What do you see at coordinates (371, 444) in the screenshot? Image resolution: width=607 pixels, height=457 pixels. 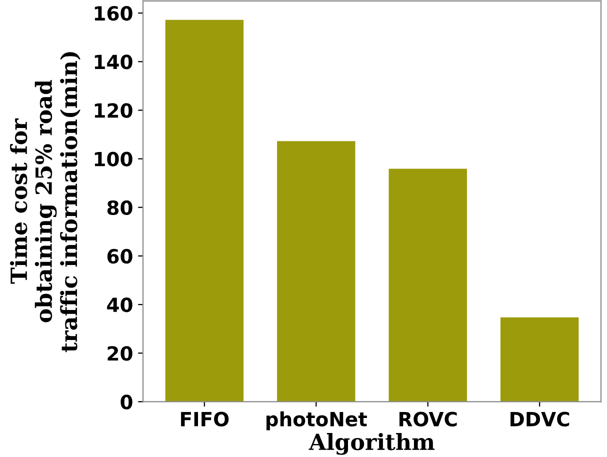 I see `x-axis-title: Algorithm` at bounding box center [371, 444].